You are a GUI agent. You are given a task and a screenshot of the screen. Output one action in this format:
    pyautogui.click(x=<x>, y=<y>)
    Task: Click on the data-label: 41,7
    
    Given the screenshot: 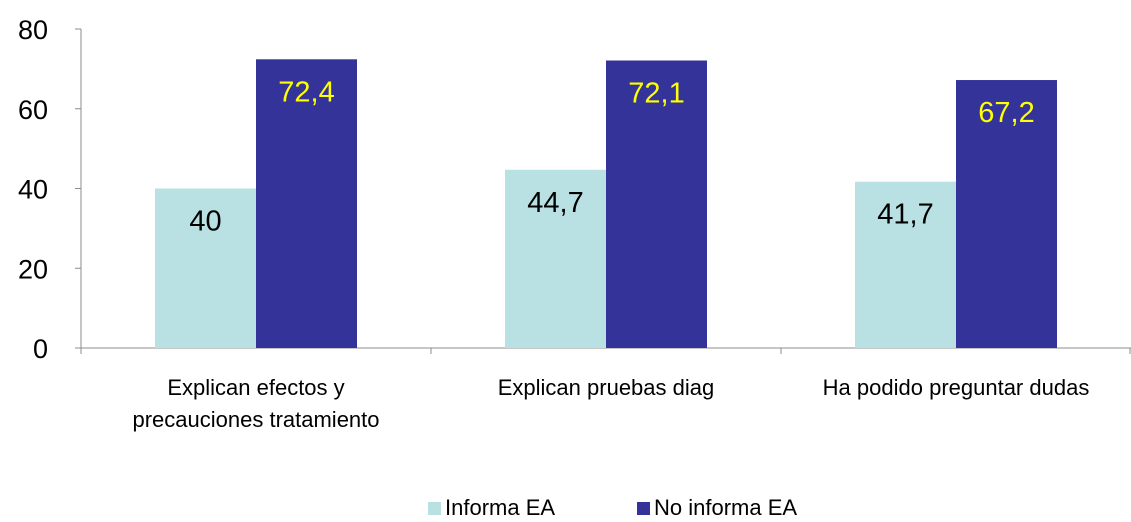 What is the action you would take?
    pyautogui.click(x=905, y=215)
    